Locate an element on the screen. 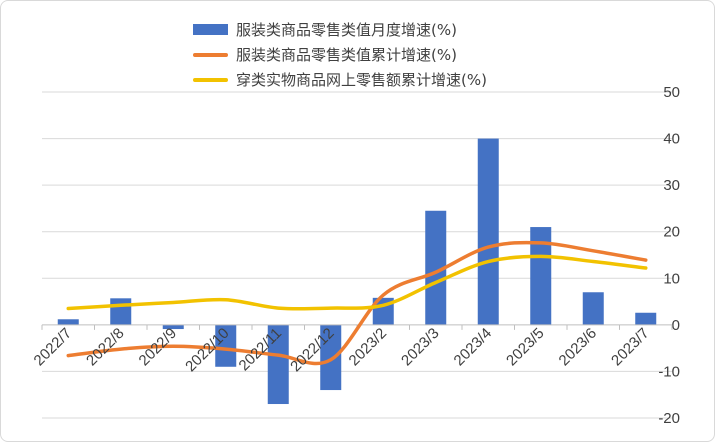  y-tick-label-2: 0 is located at coordinates (676, 325).